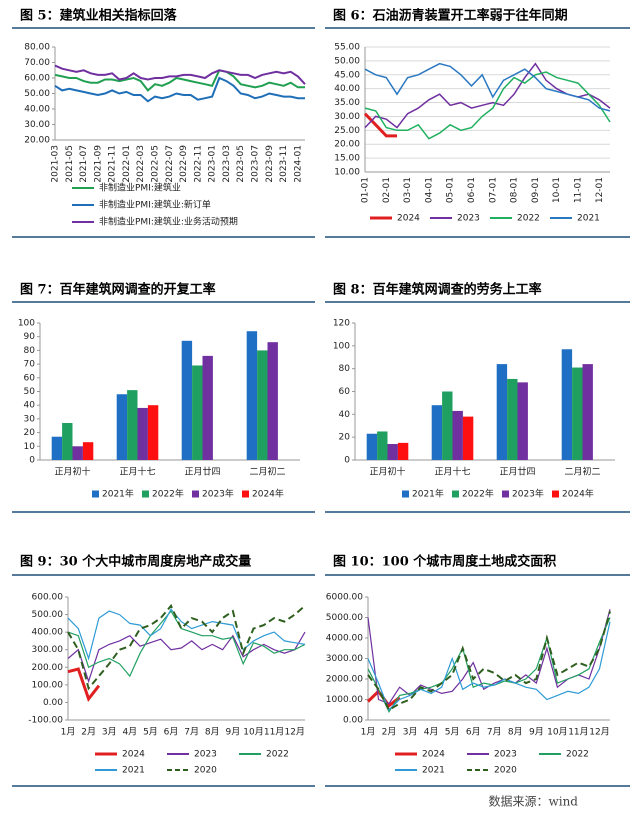 The width and height of the screenshot is (640, 818). What do you see at coordinates (205, 771) in the screenshot?
I see `legend-label: 2020` at bounding box center [205, 771].